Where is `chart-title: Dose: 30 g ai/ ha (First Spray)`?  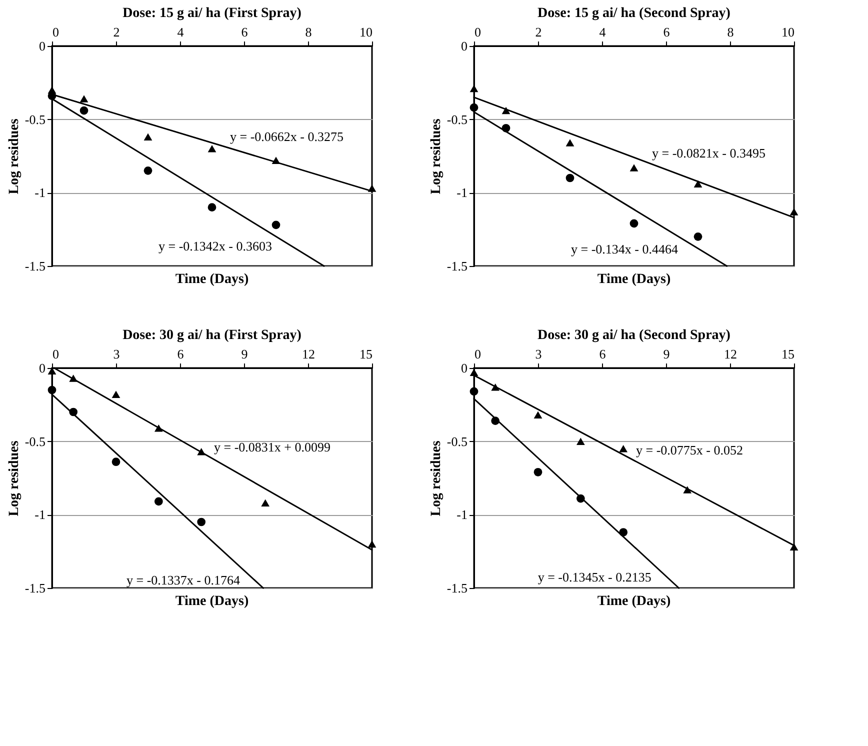 chart-title: Dose: 30 g ai/ ha (First Spray) is located at coordinates (212, 335).